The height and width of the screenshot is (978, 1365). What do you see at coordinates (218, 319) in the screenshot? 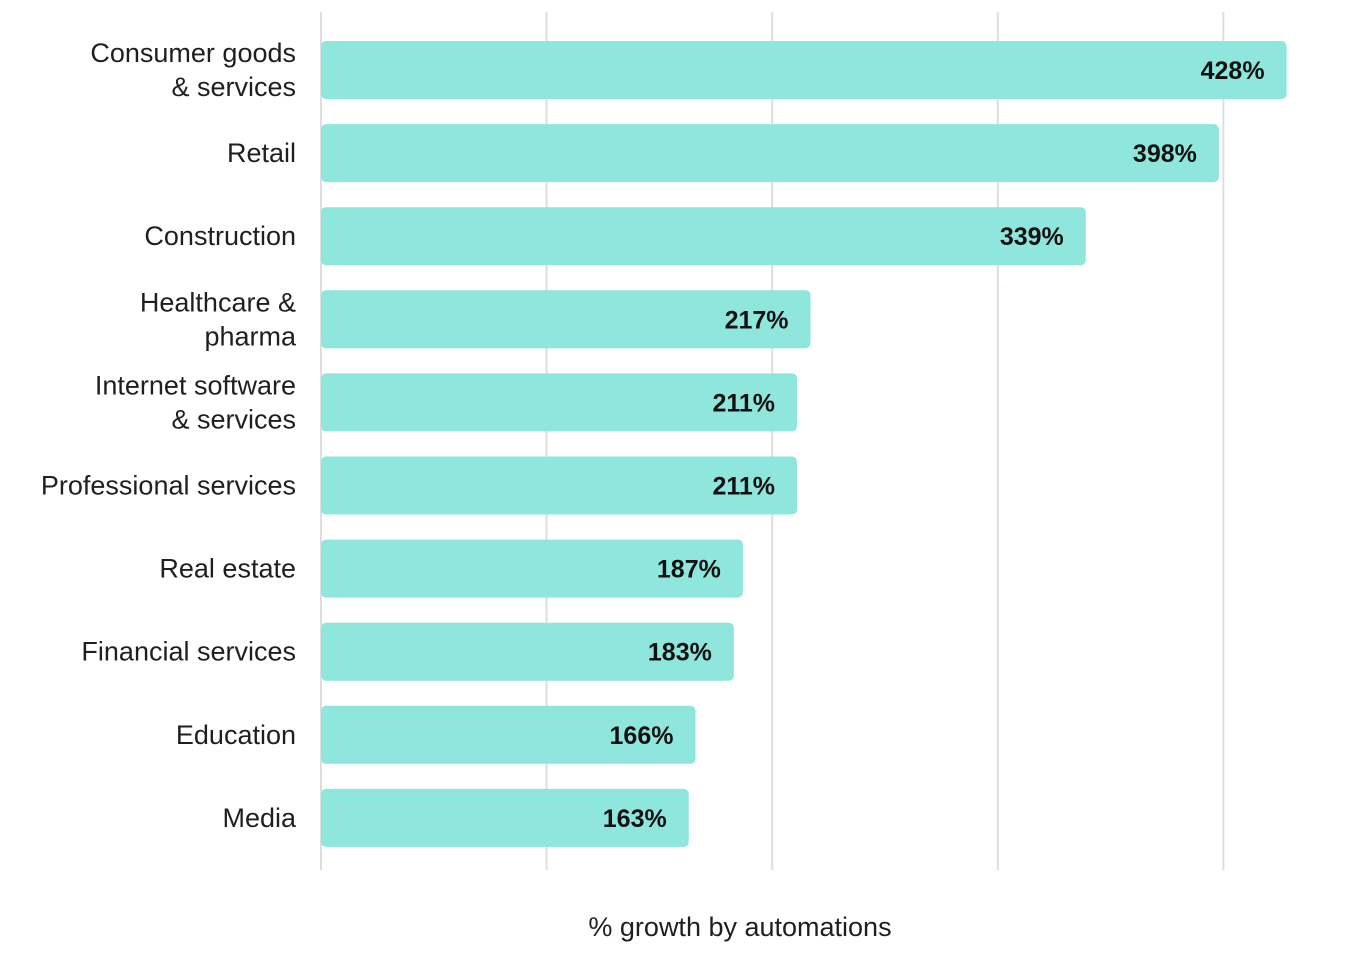
I see `category-label: Healthcare & pharma` at bounding box center [218, 319].